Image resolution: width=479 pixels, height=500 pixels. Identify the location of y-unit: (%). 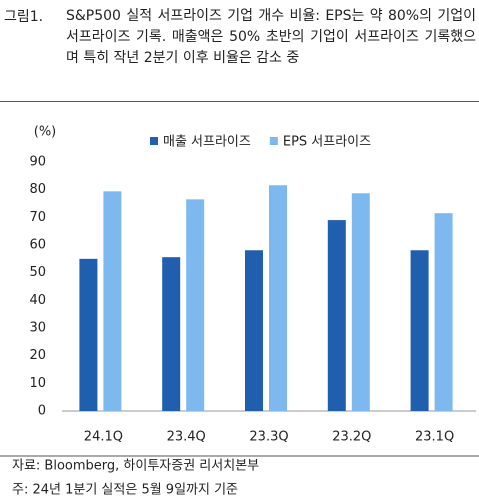
(45, 132).